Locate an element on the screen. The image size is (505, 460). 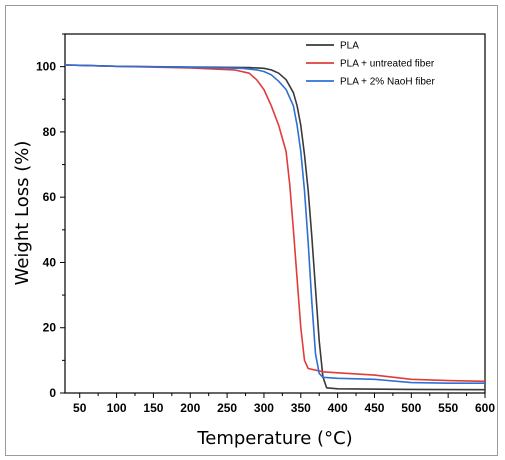
x-tick-label: 150 is located at coordinates (153, 408).